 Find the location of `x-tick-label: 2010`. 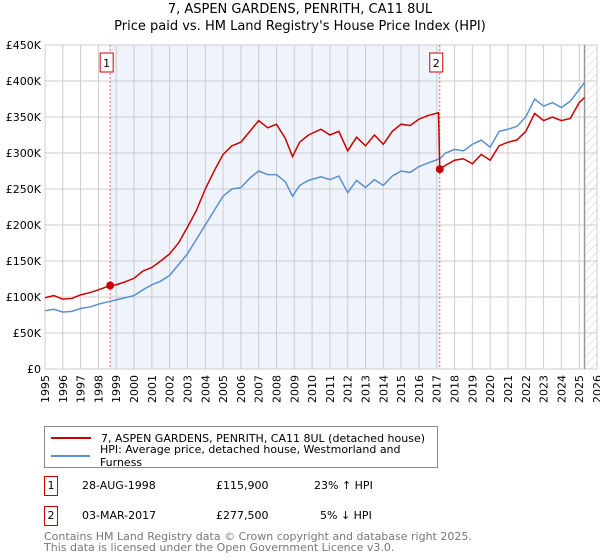

x-tick-label: 2010 is located at coordinates (312, 389).